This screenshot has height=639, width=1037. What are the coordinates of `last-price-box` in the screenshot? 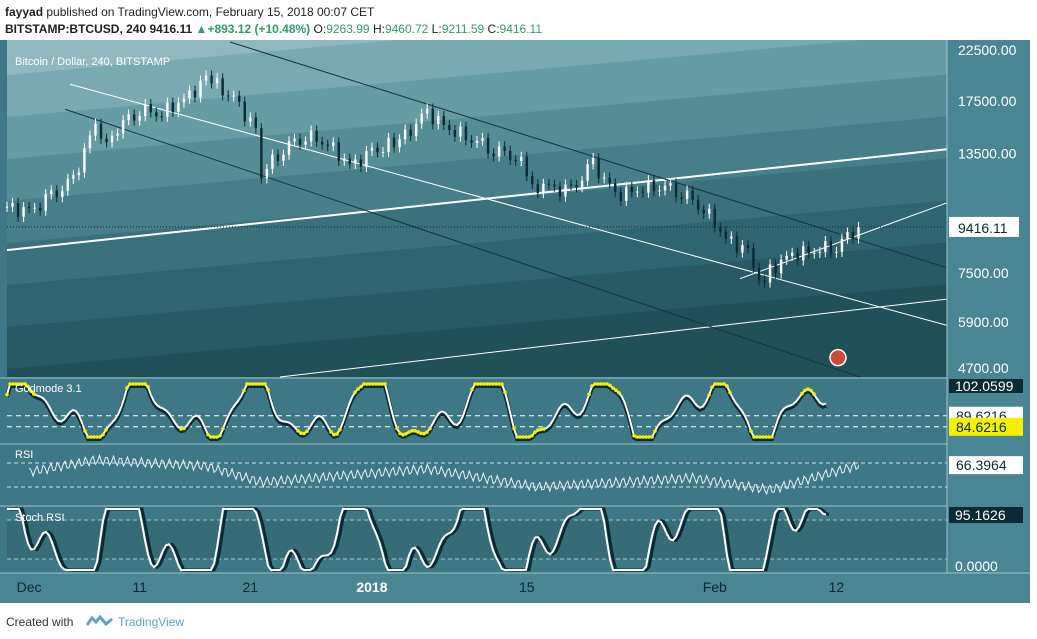 It's located at (984, 226).